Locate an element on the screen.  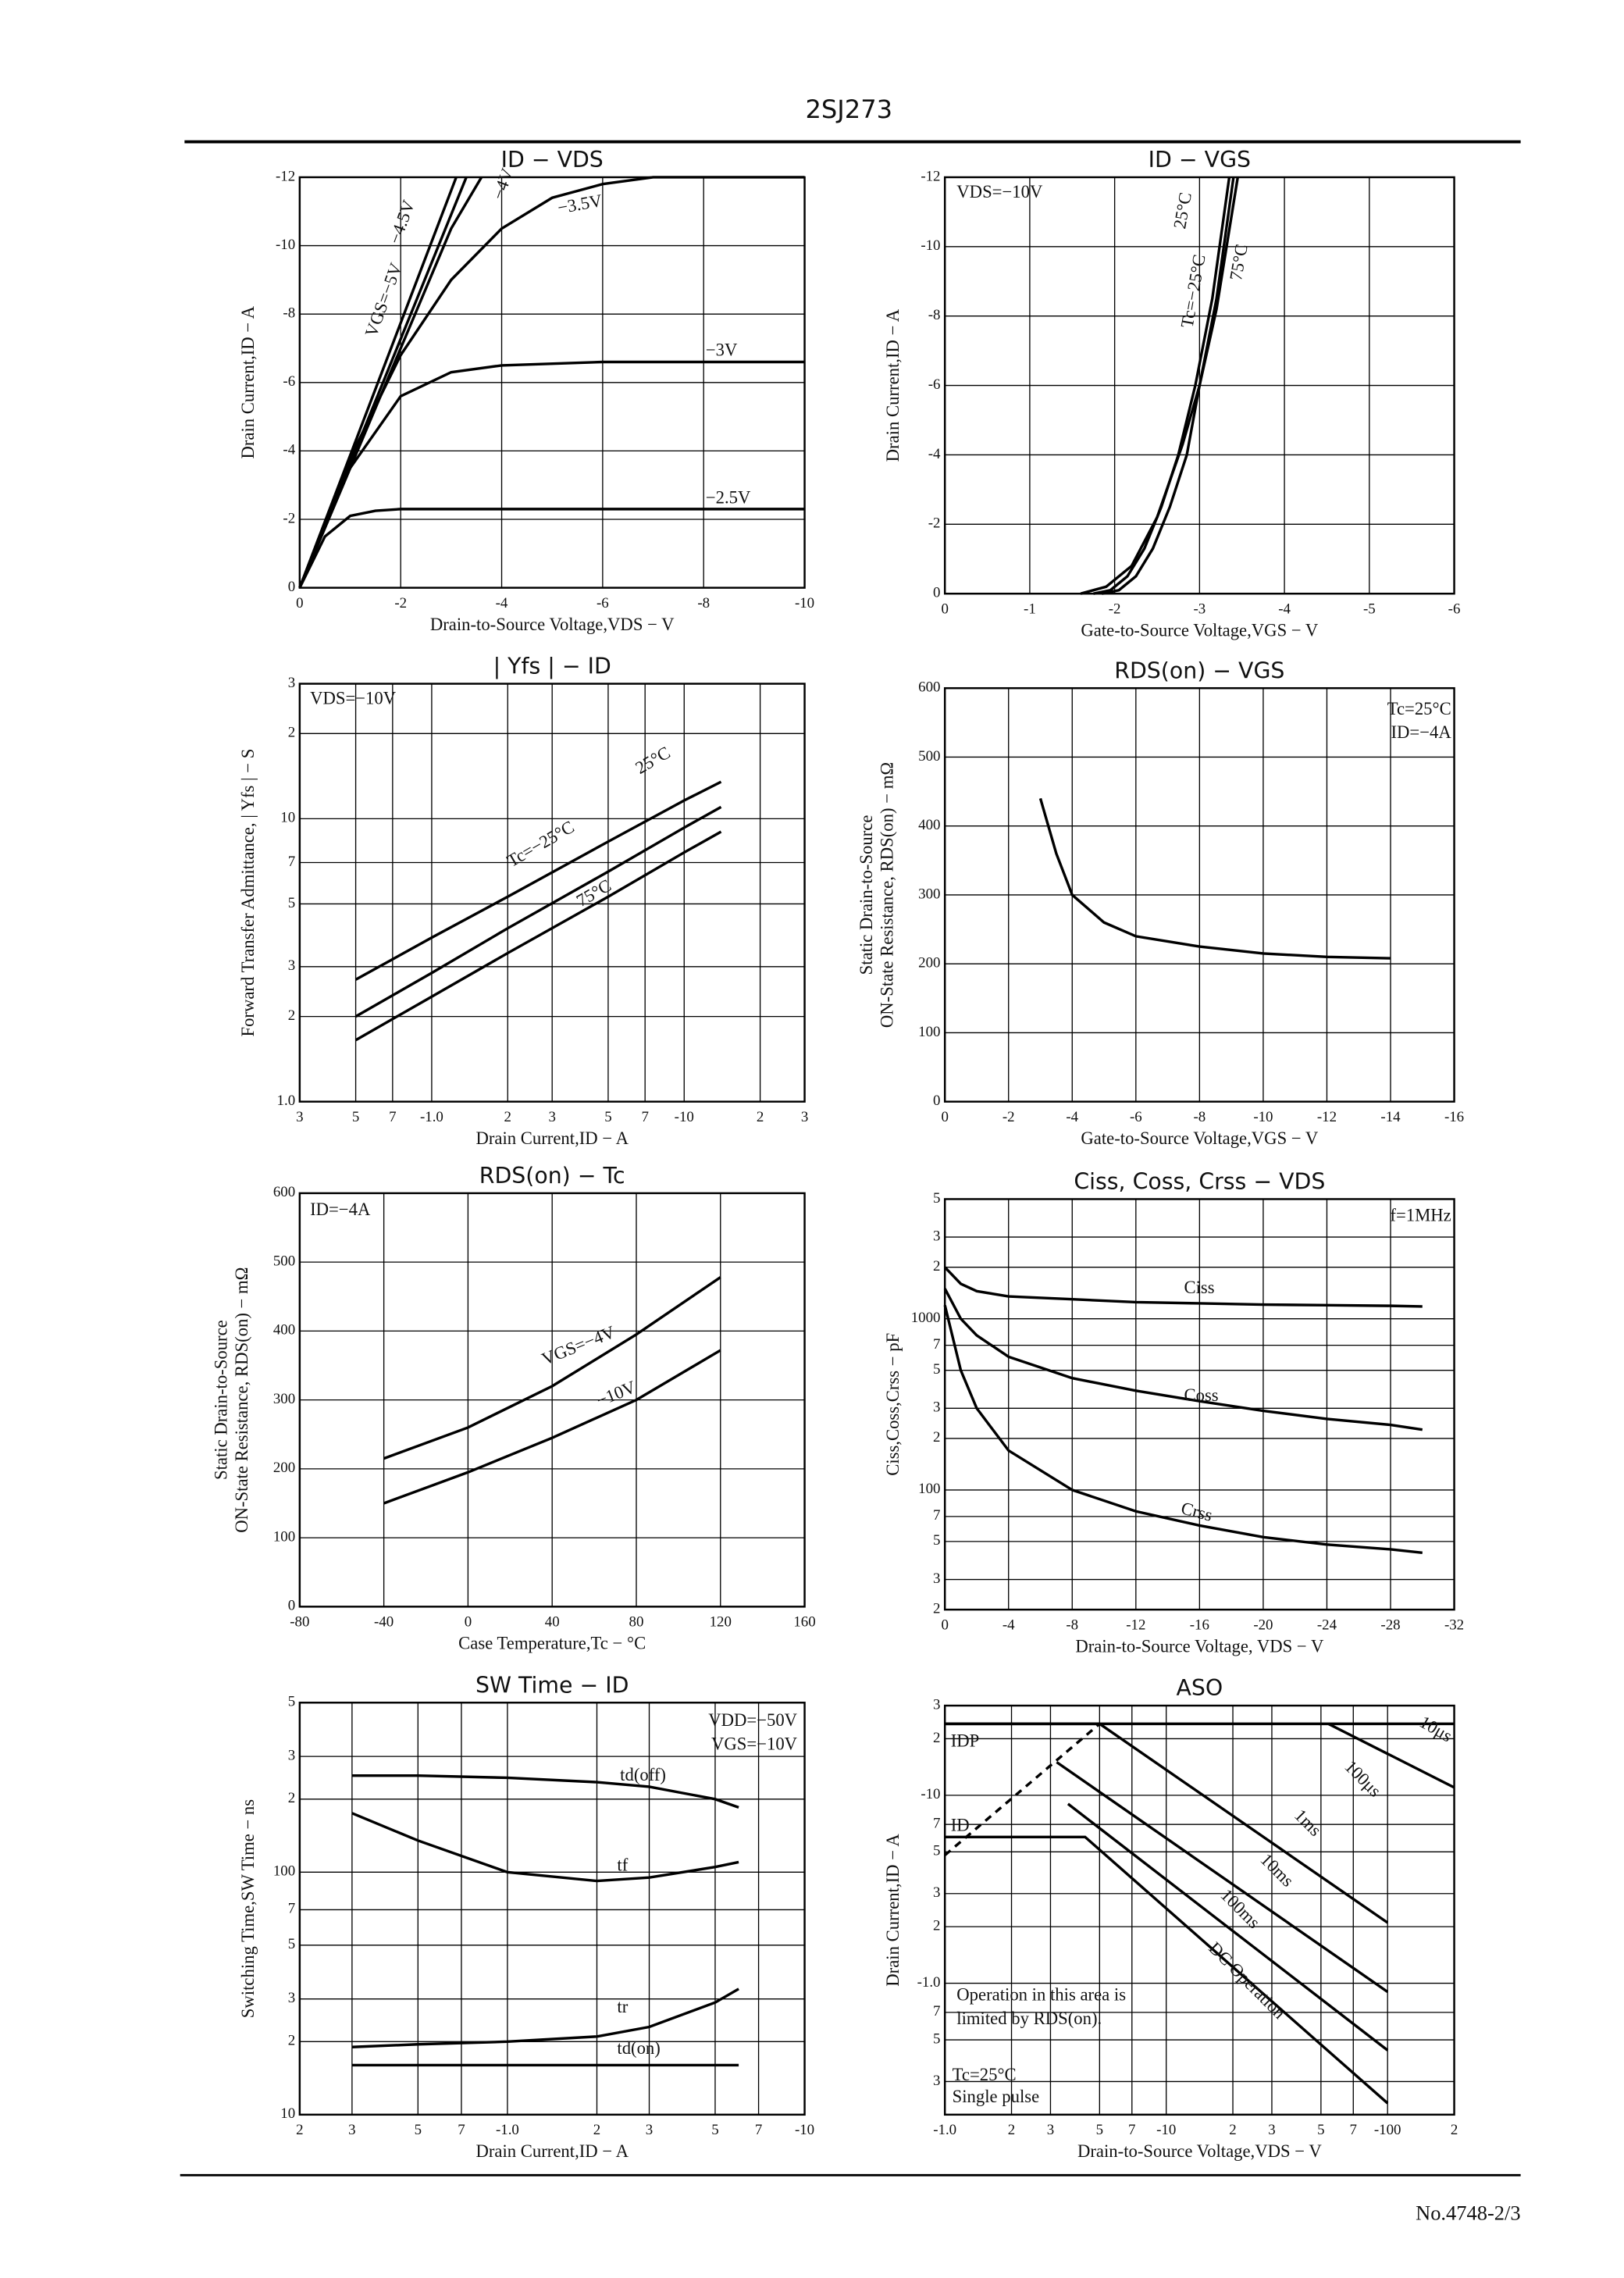
x-tick-label: -1.0 is located at coordinates (431, 1117).